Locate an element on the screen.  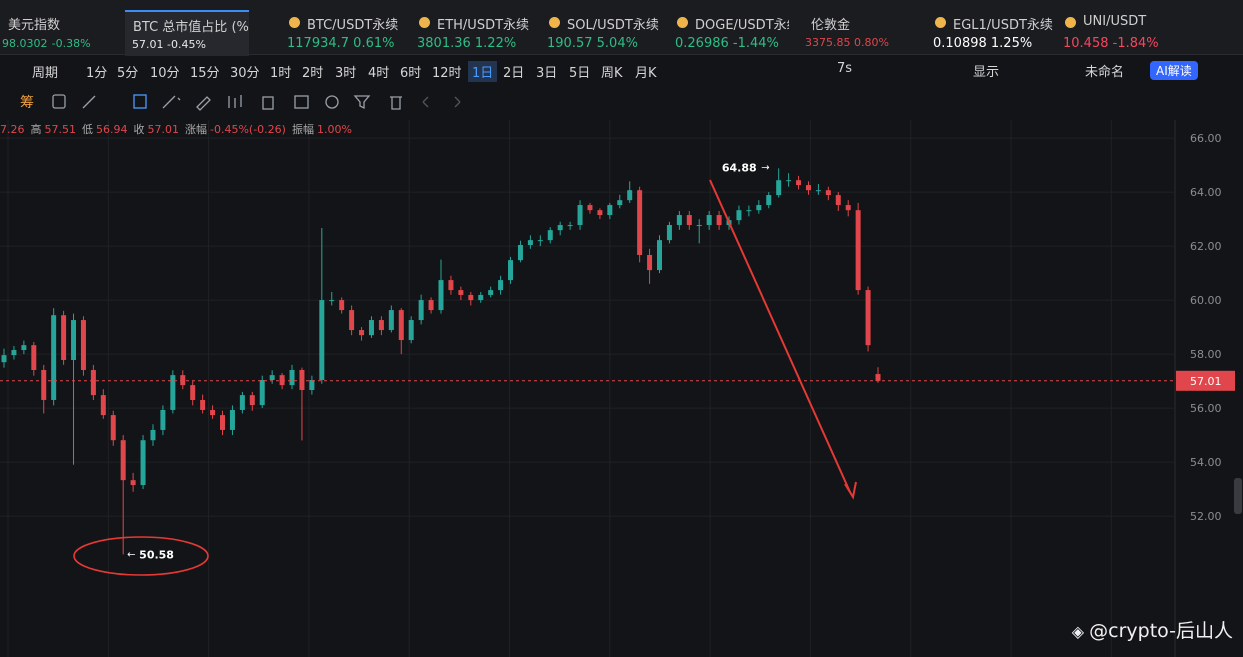
ticker-price: 3801.36 is located at coordinates (444, 43).